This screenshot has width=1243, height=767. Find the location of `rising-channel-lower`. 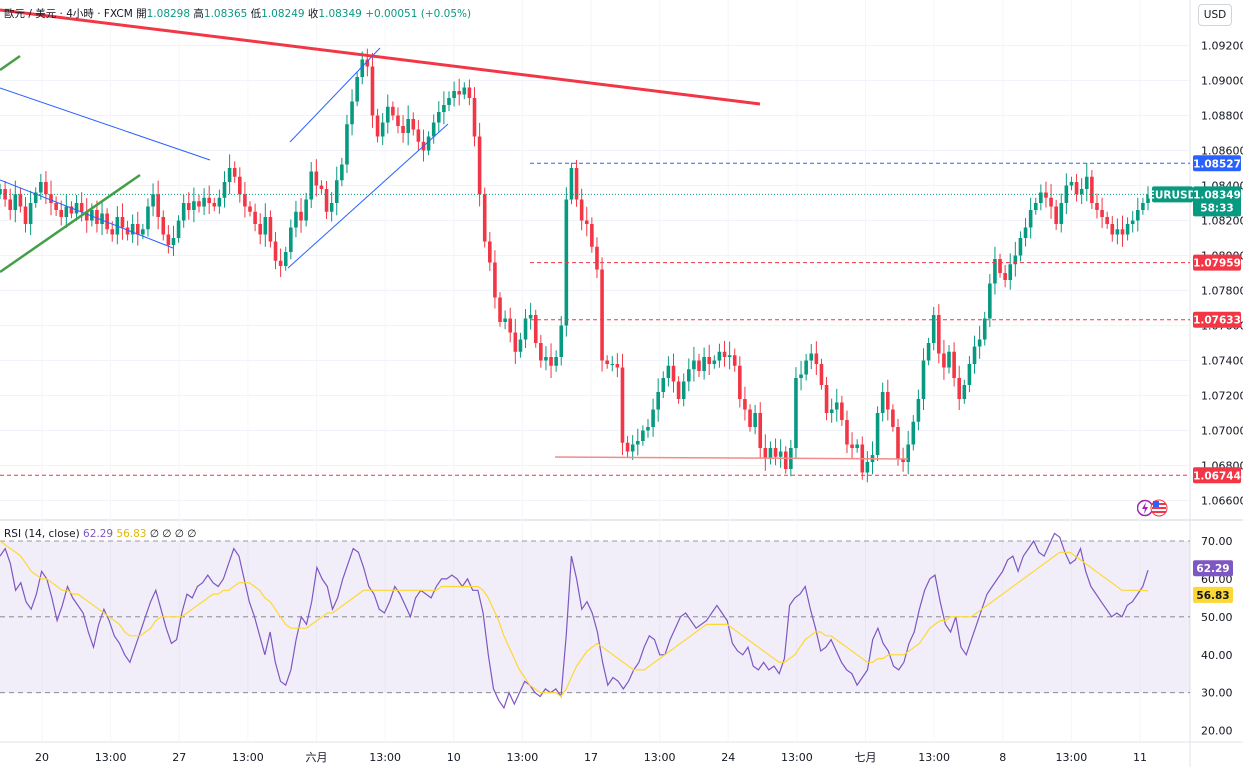

rising-channel-lower is located at coordinates (368, 196).